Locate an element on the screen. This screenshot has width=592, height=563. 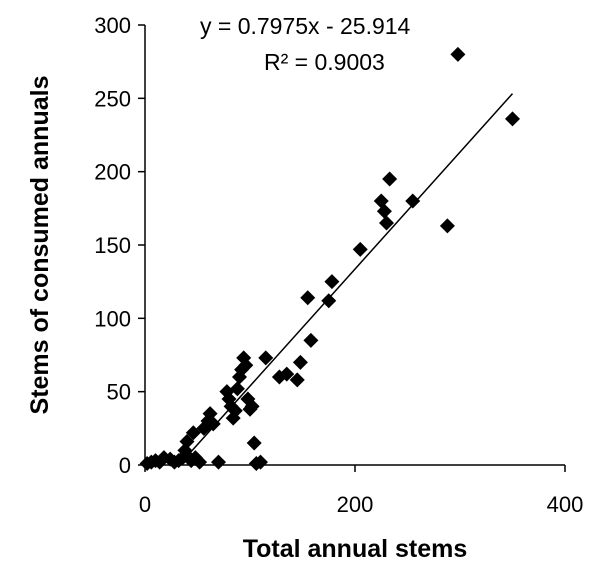
r-squared-label: R² = 0.9003 is located at coordinates (324, 62).